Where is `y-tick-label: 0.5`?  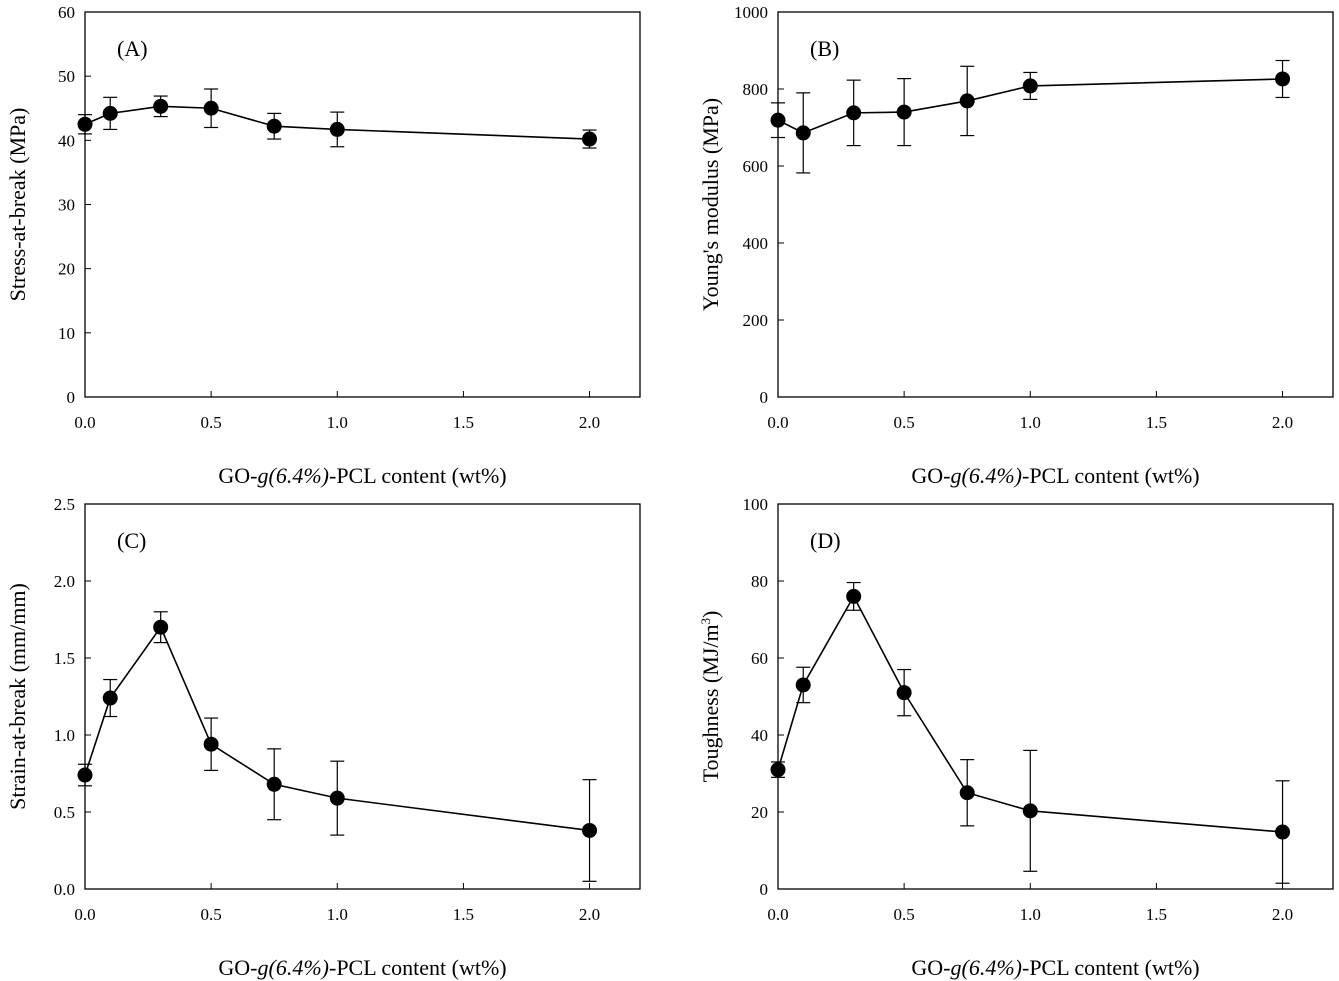 y-tick-label: 0.5 is located at coordinates (64, 812).